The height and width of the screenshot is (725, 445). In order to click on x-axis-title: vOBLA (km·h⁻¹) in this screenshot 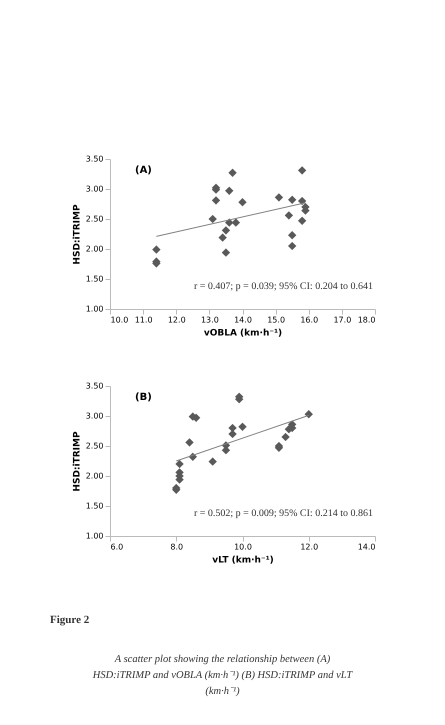, I will do `click(243, 333)`.